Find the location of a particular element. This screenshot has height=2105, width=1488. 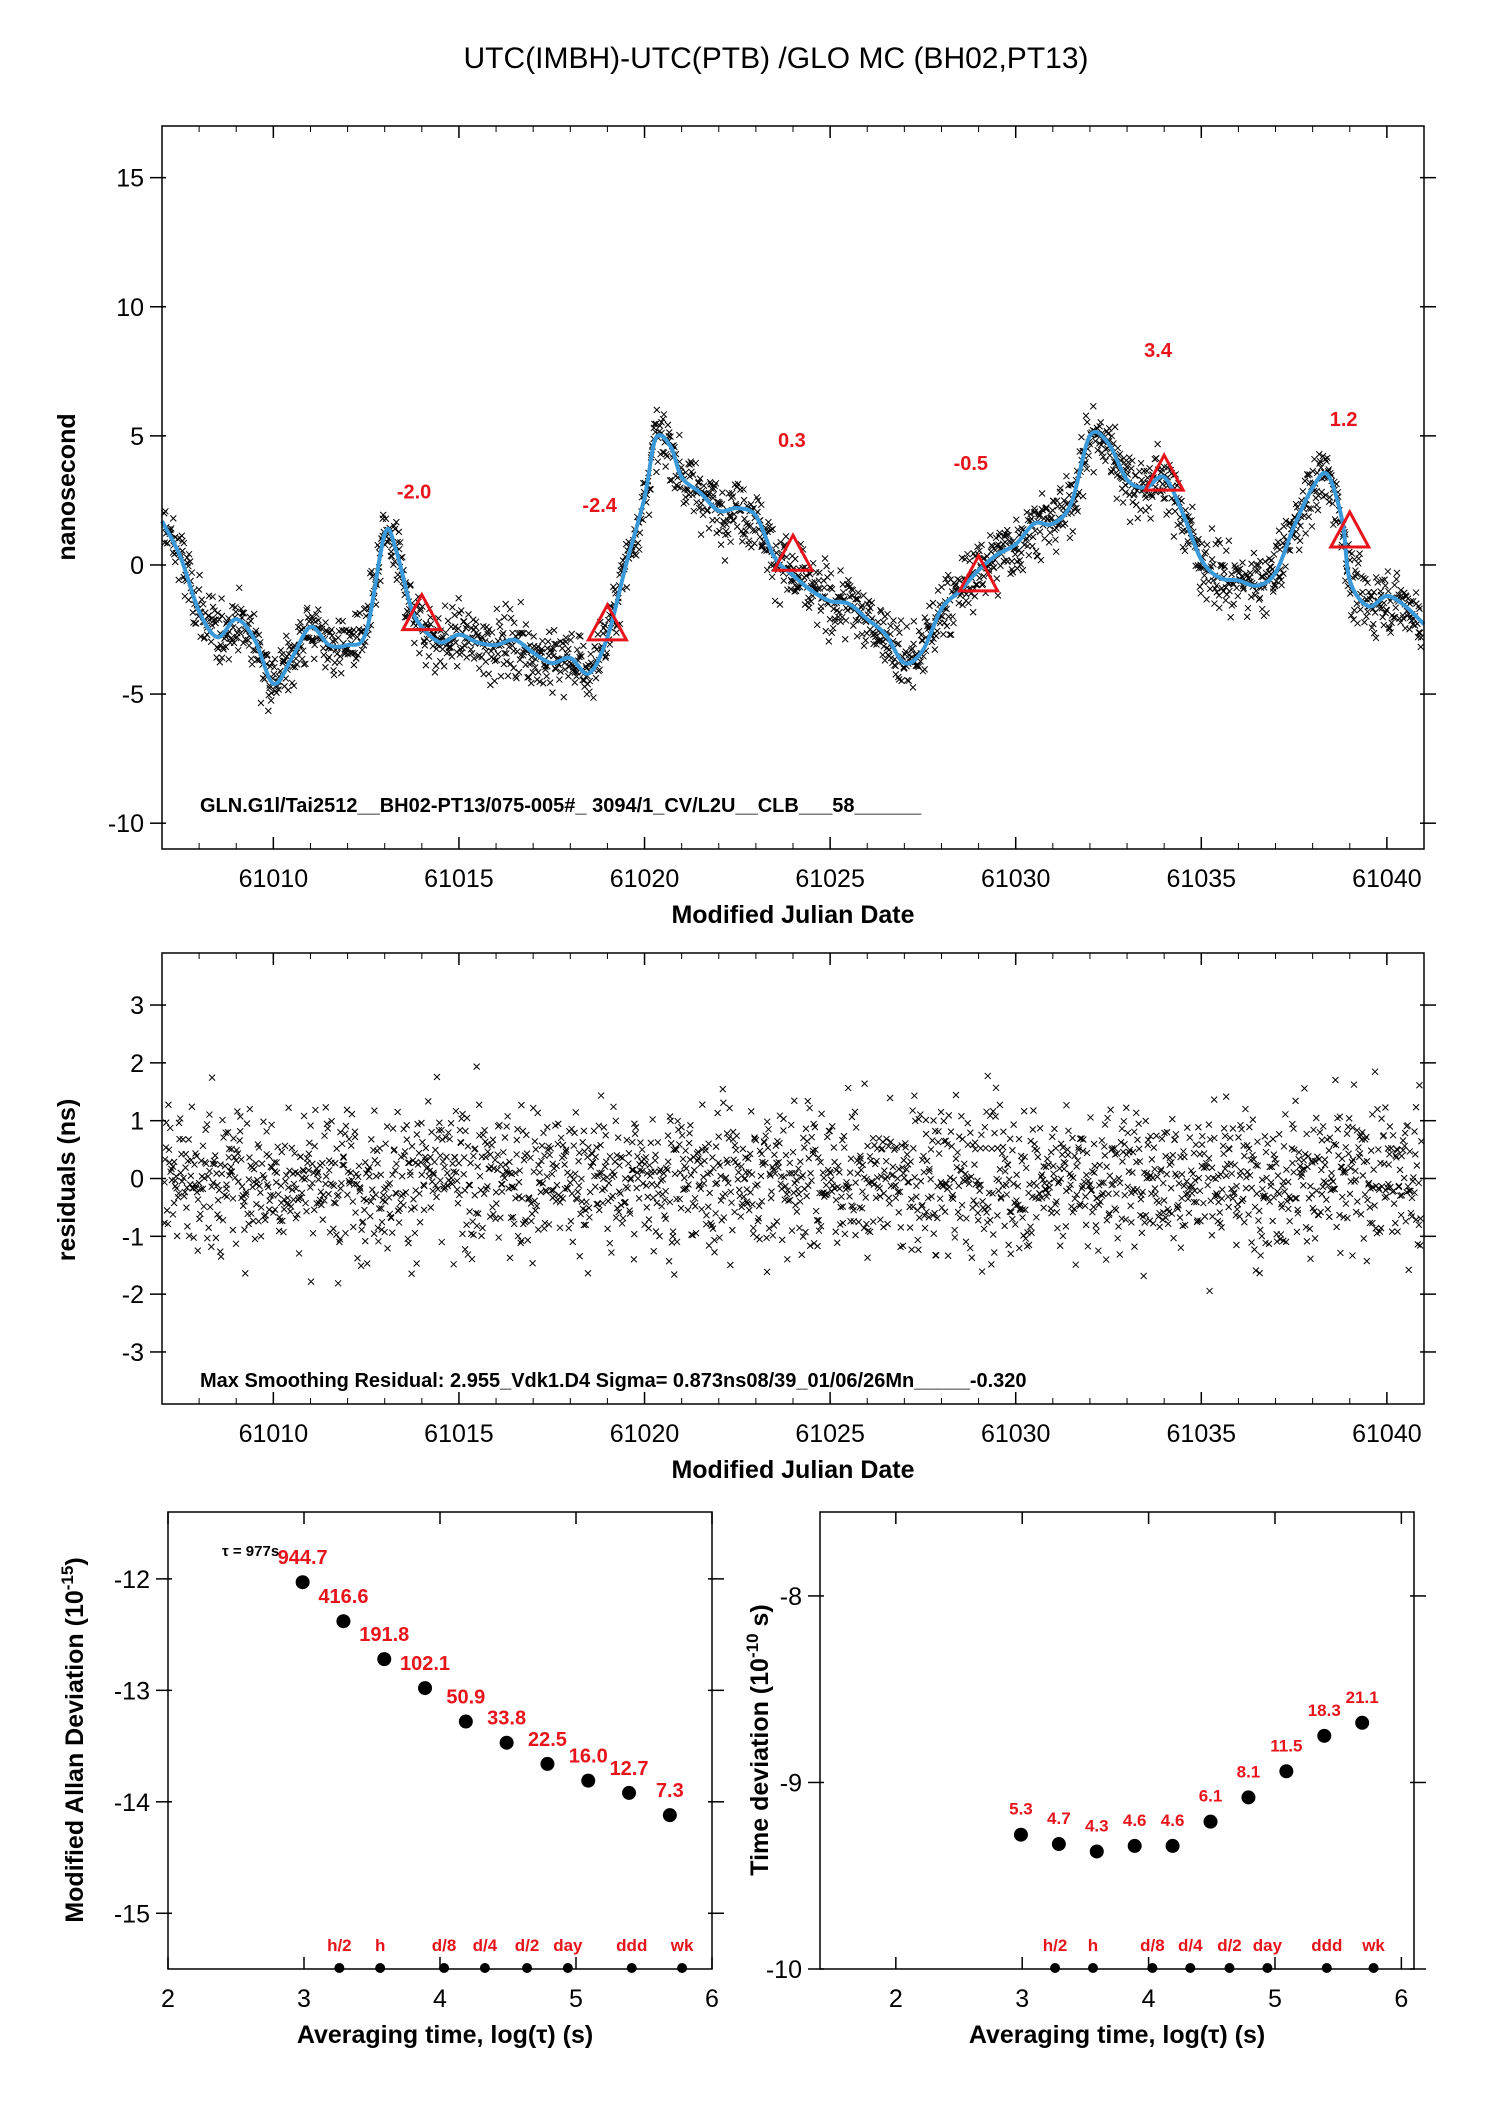

marker-label: -2.4 is located at coordinates (599, 506).